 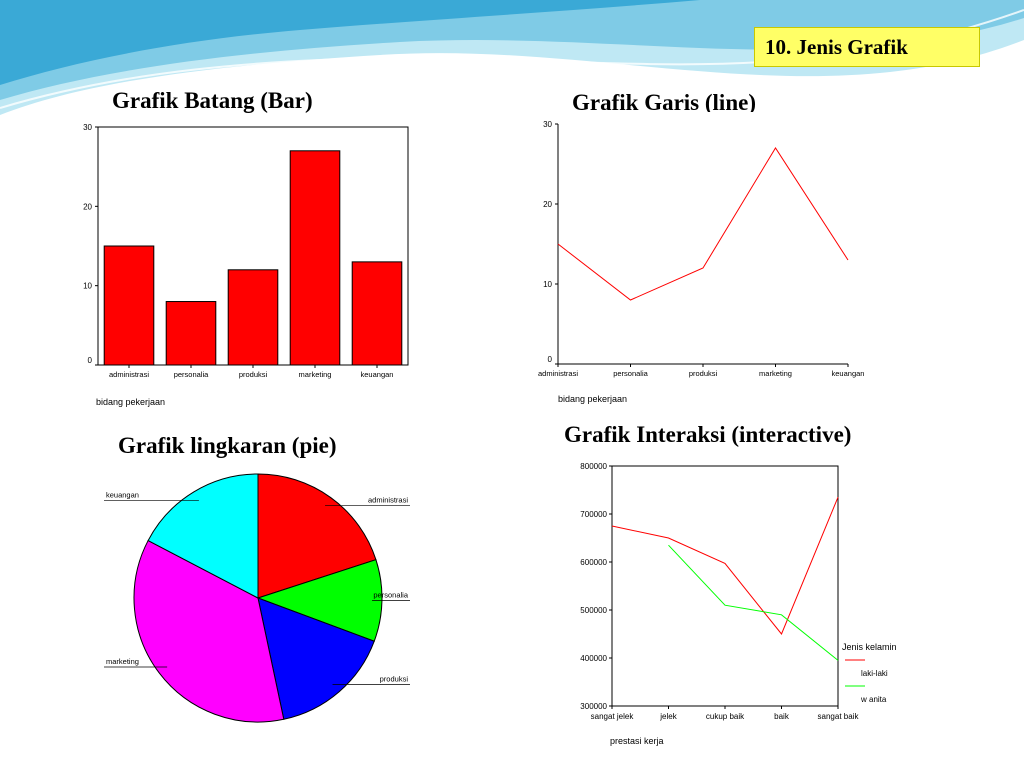 I want to click on x-tick-label: sangat jelek, so click(x=613, y=716).